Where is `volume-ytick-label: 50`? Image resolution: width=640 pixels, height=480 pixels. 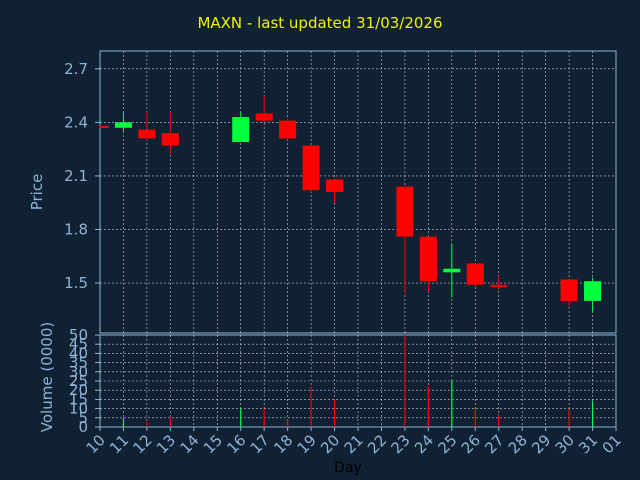 volume-ytick-label: 50 is located at coordinates (78, 335).